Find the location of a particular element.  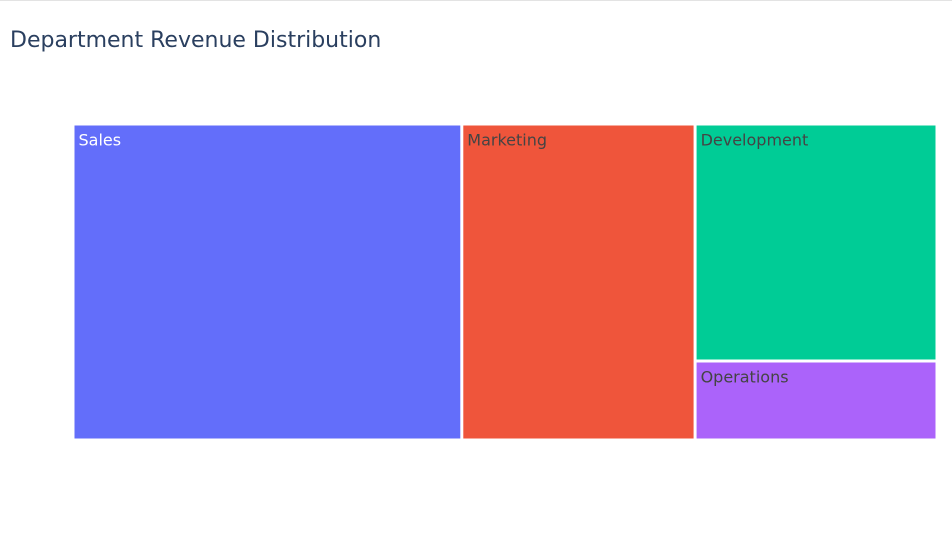

treemap-tile-operations: Operations is located at coordinates (816, 400).